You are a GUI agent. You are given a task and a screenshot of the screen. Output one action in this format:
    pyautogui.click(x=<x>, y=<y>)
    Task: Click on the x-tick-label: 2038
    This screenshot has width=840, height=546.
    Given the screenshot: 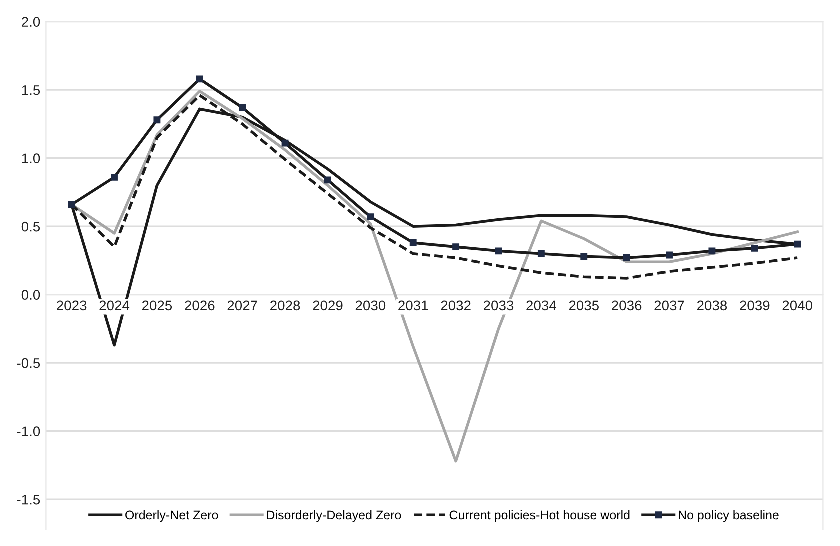 What is the action you would take?
    pyautogui.click(x=712, y=305)
    